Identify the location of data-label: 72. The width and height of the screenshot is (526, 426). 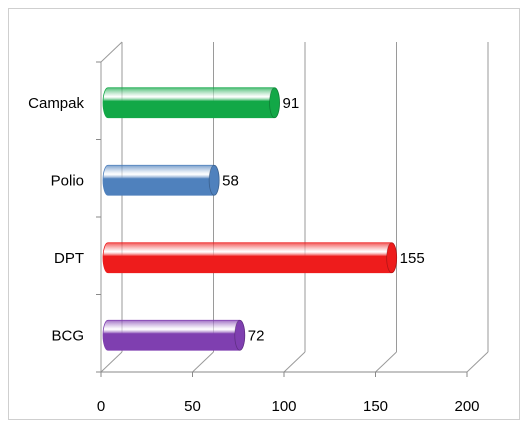
(256, 335).